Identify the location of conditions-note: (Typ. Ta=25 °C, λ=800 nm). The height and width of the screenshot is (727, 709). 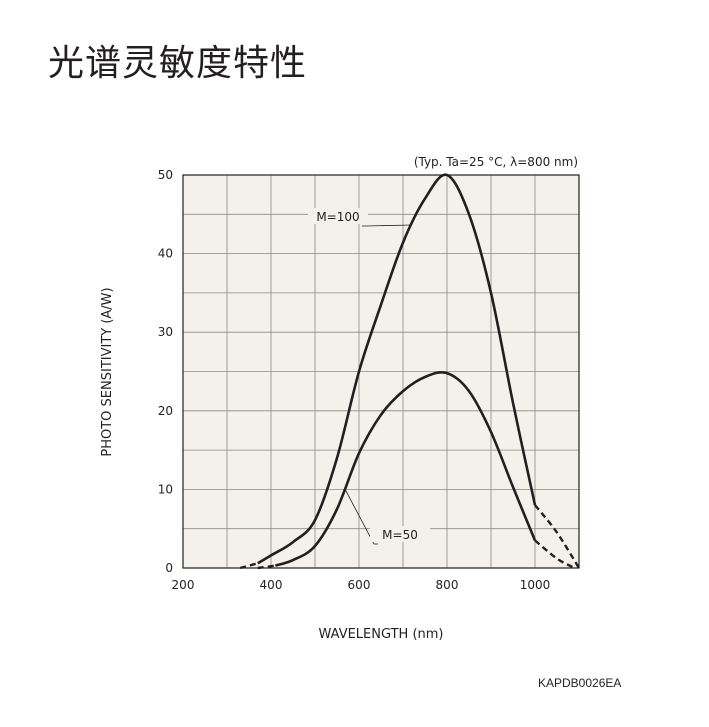
(496, 162).